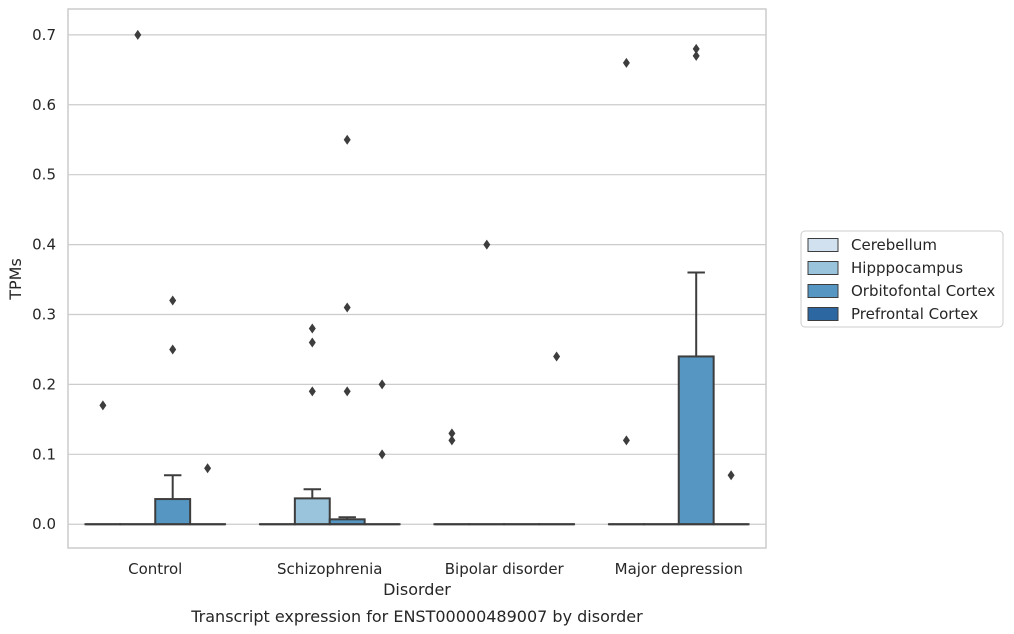 The width and height of the screenshot is (1014, 634). What do you see at coordinates (44, 175) in the screenshot?
I see `y-tick-label: 0.5` at bounding box center [44, 175].